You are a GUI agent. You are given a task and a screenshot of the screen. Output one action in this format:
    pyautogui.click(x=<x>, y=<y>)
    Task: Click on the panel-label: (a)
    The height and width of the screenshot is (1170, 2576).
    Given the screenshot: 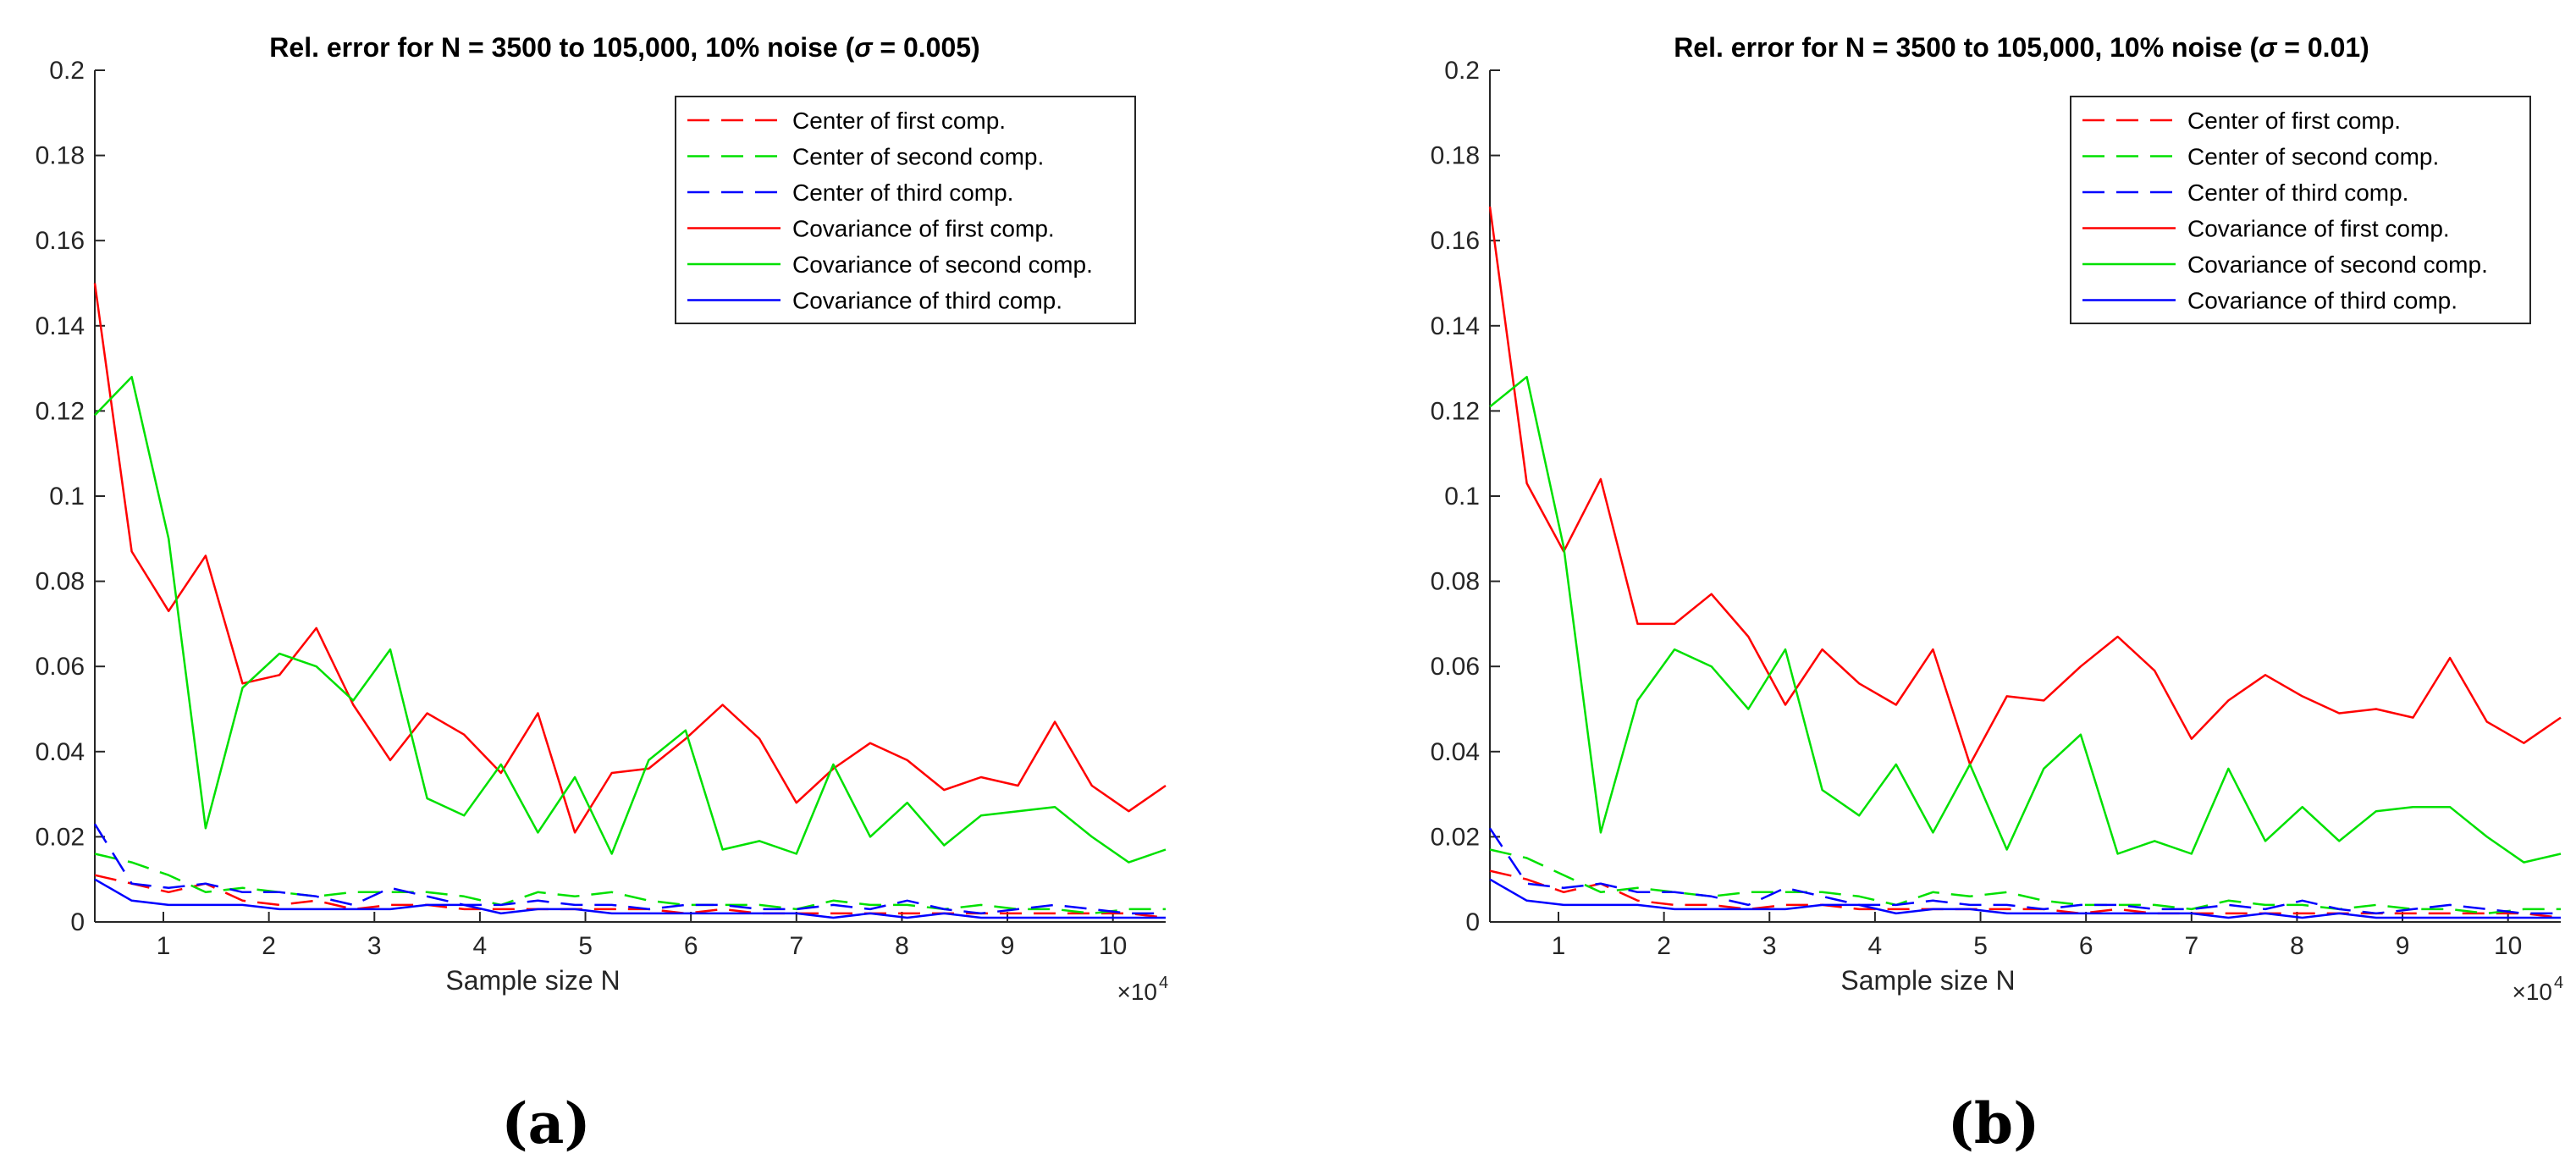 What is the action you would take?
    pyautogui.click(x=546, y=1123)
    